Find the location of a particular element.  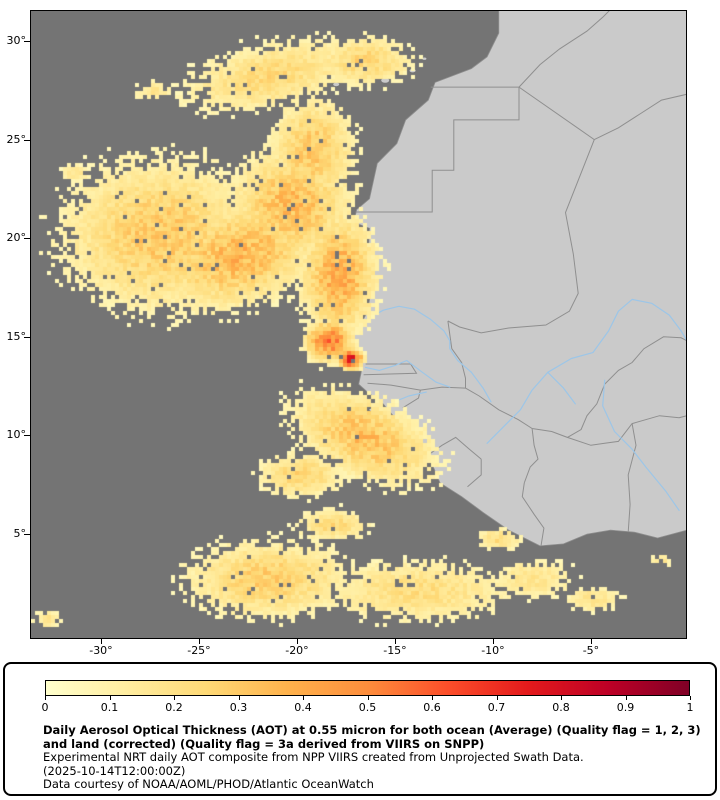

lon-tick-label: -15° is located at coordinates (395, 650).